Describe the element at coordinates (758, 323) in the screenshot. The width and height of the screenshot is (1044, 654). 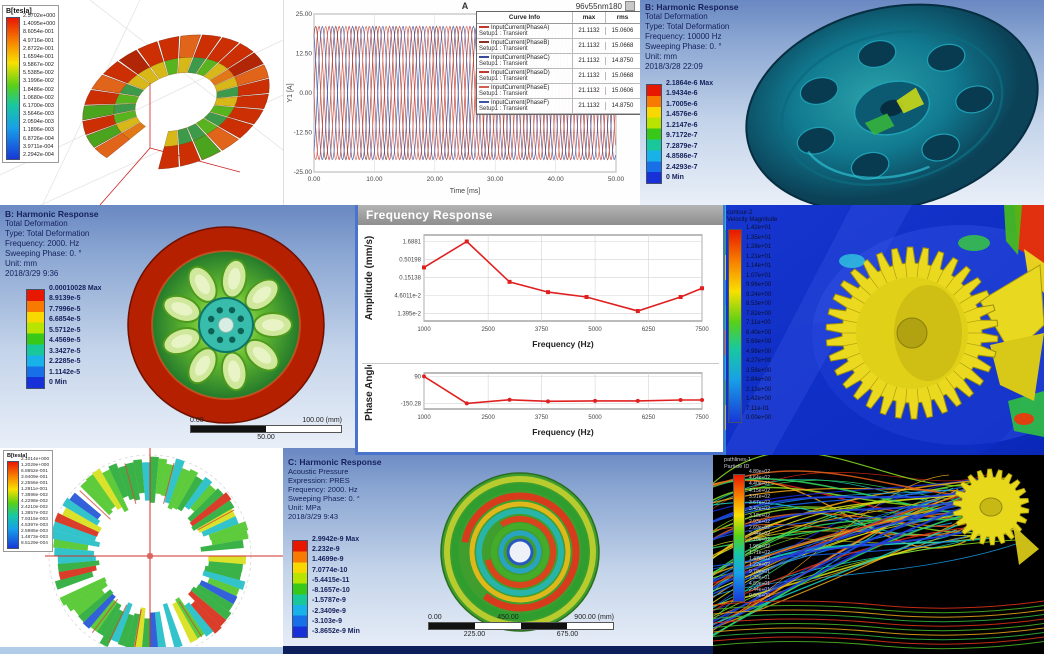
I see `legend-value: 7.11e+00` at that location.